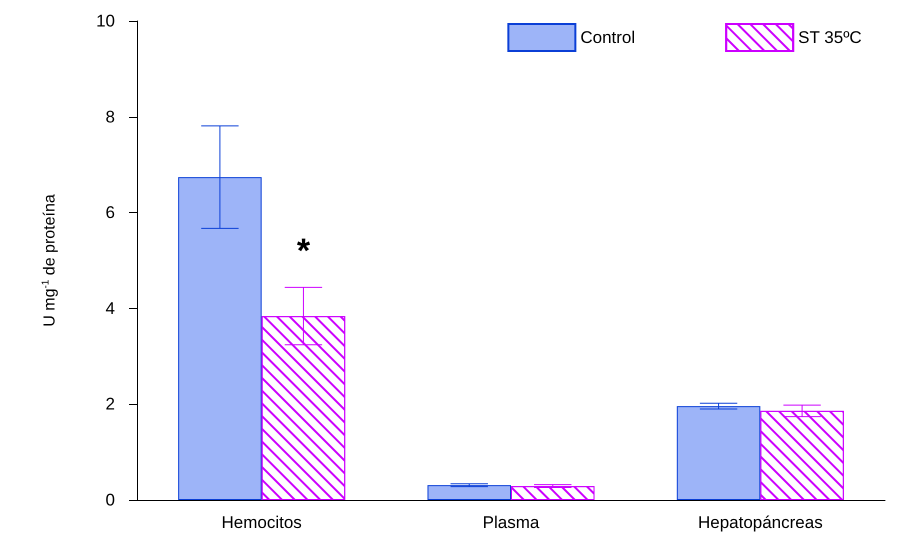 The image size is (907, 546). Describe the element at coordinates (110, 308) in the screenshot. I see `y-tick-label: 4` at that location.